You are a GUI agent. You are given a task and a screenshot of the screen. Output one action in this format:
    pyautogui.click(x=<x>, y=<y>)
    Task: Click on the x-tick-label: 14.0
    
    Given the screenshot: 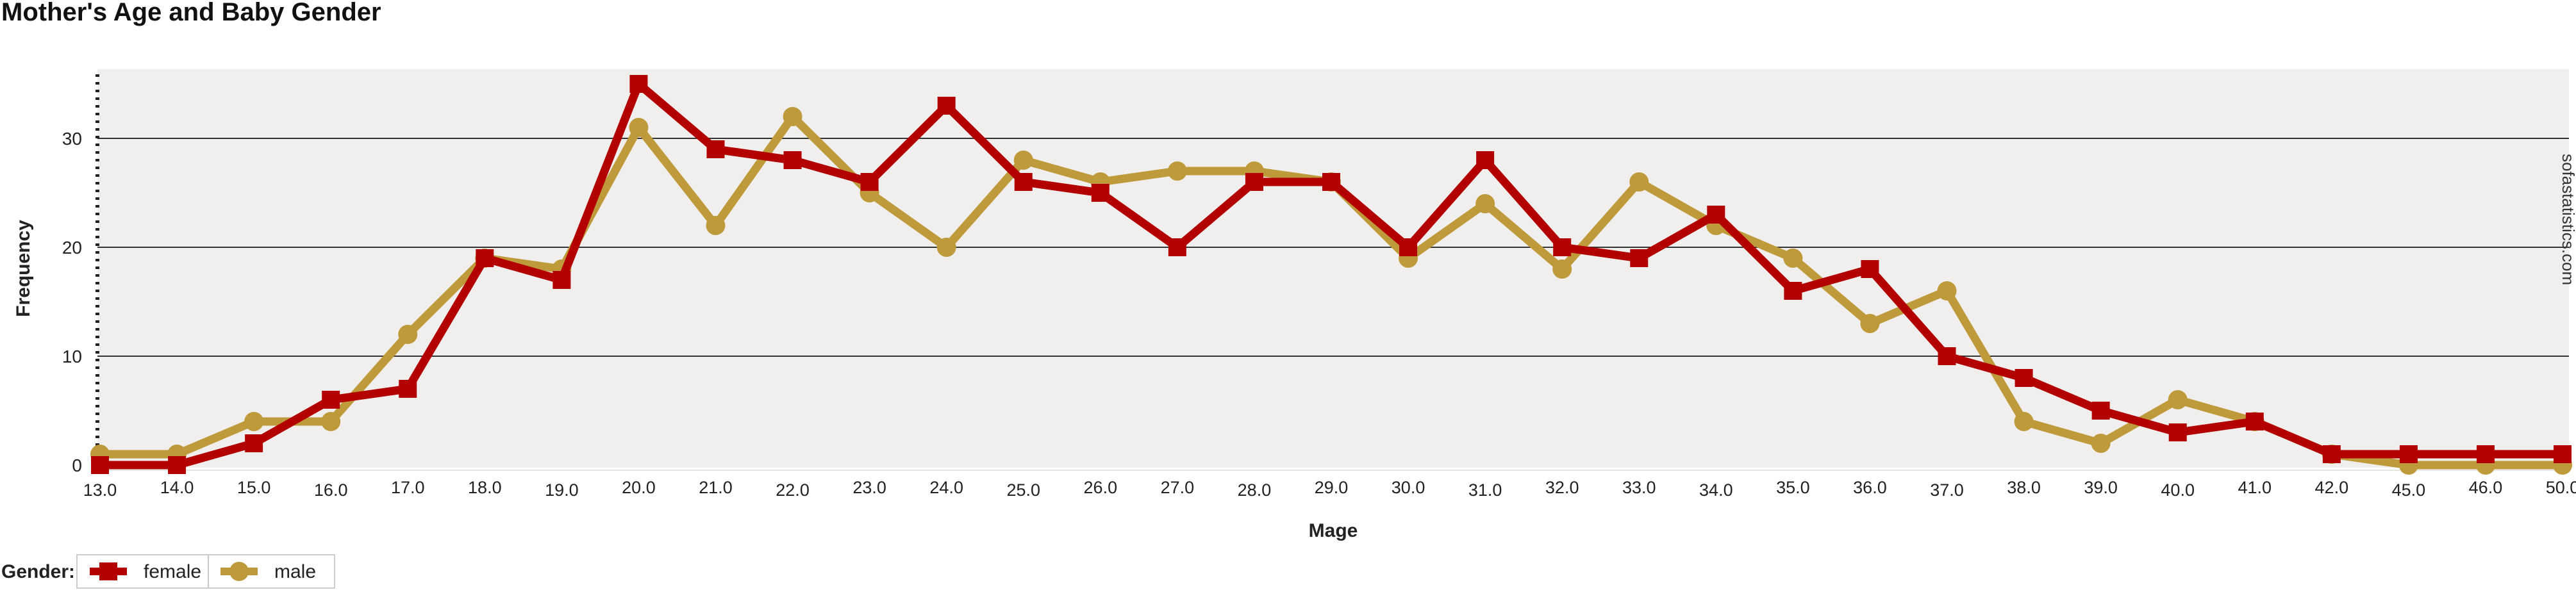 What is the action you would take?
    pyautogui.click(x=177, y=487)
    